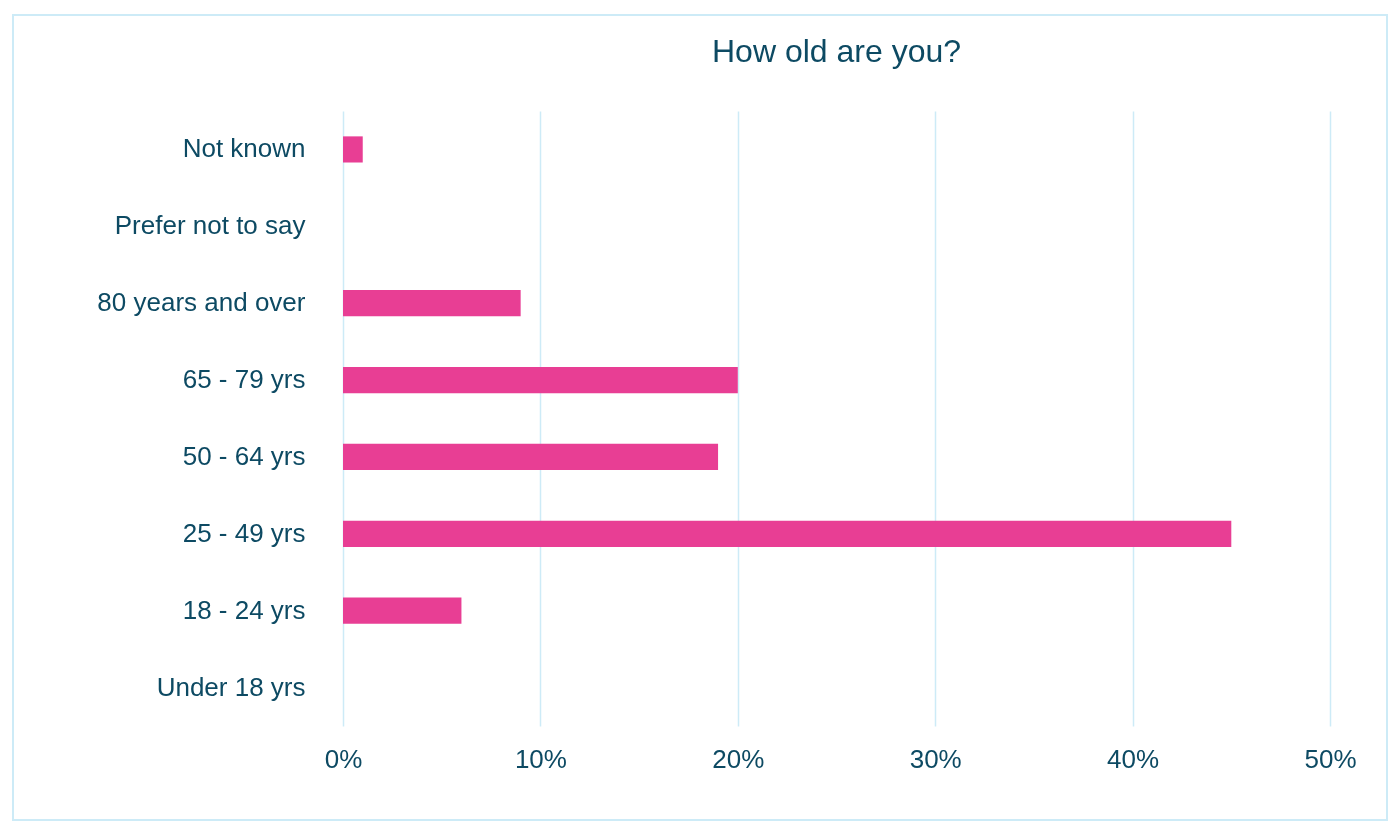 Image resolution: width=1394 pixels, height=821 pixels. What do you see at coordinates (343, 758) in the screenshot?
I see `x-tick-label: 0%` at bounding box center [343, 758].